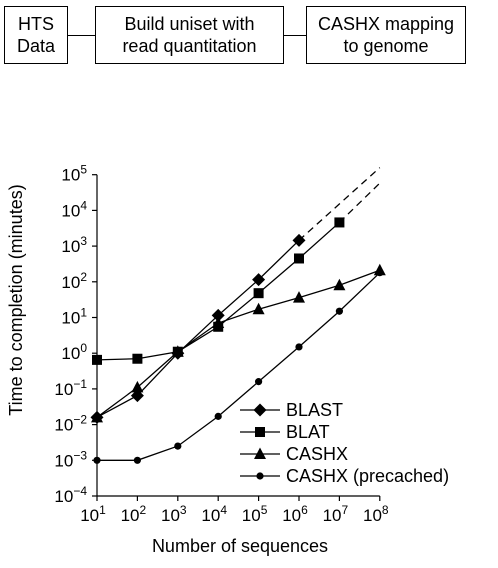 This screenshot has height=568, width=498. Describe the element at coordinates (36, 46) in the screenshot. I see `flow-step-line: Data` at that location.